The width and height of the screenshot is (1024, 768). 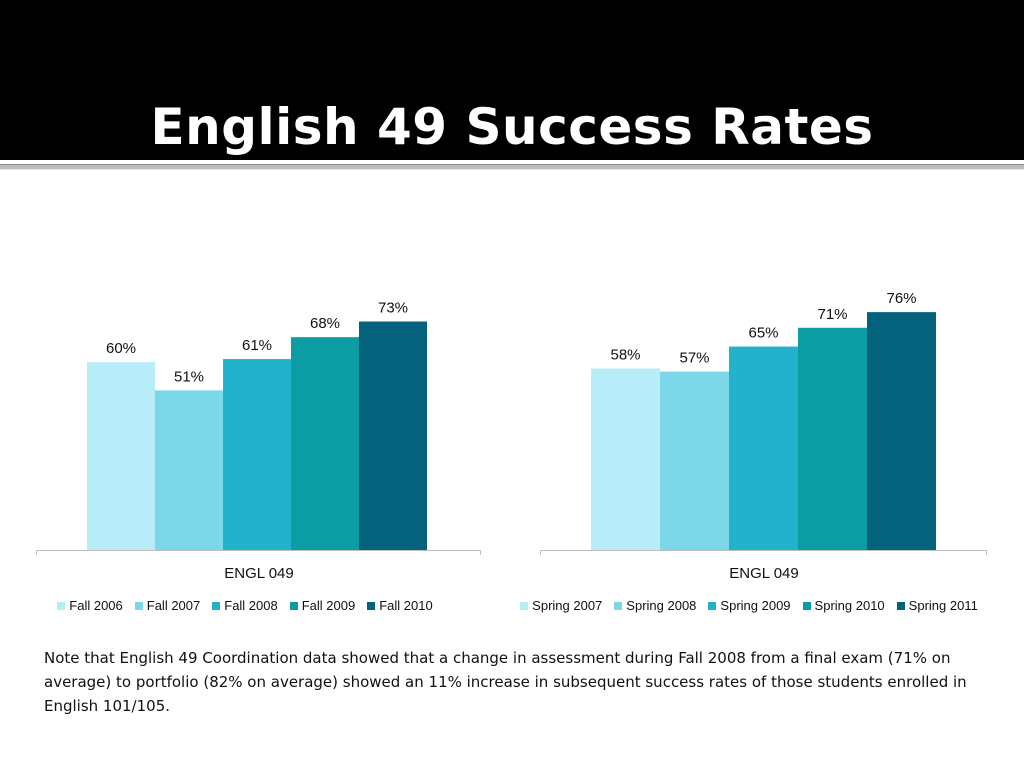 What do you see at coordinates (328, 605) in the screenshot?
I see `legend-label: Fall 2009` at bounding box center [328, 605].